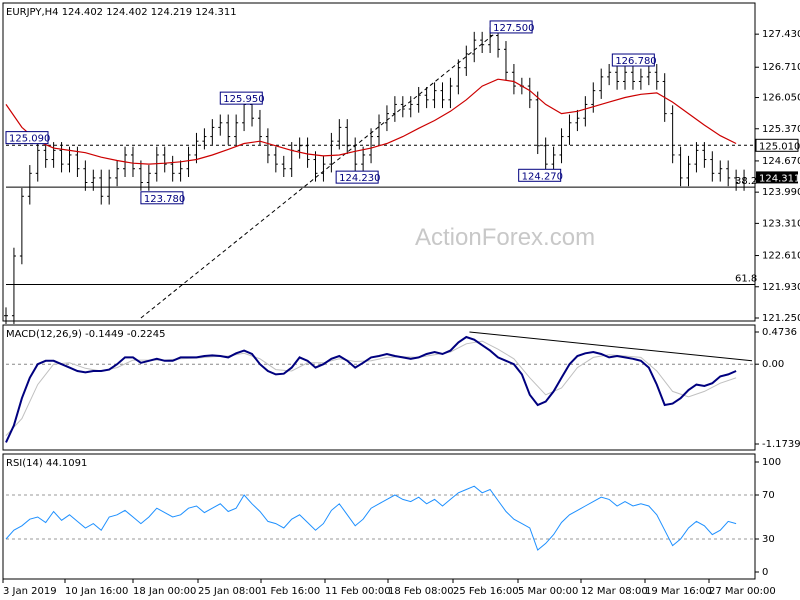 The image size is (800, 600). What do you see at coordinates (358, 591) in the screenshot?
I see `time-axis-label: 11 Feb 00:00` at bounding box center [358, 591].